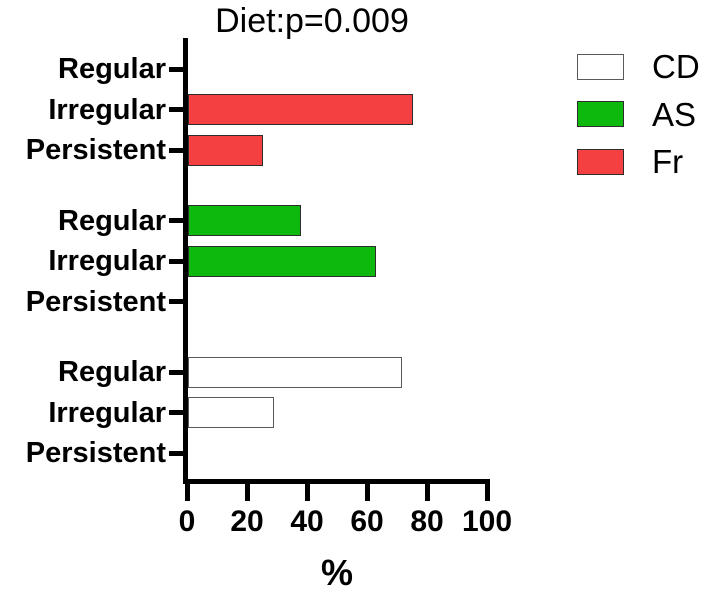 This screenshot has width=708, height=601. Describe the element at coordinates (600, 114) in the screenshot. I see `legend-swatch-as` at that location.